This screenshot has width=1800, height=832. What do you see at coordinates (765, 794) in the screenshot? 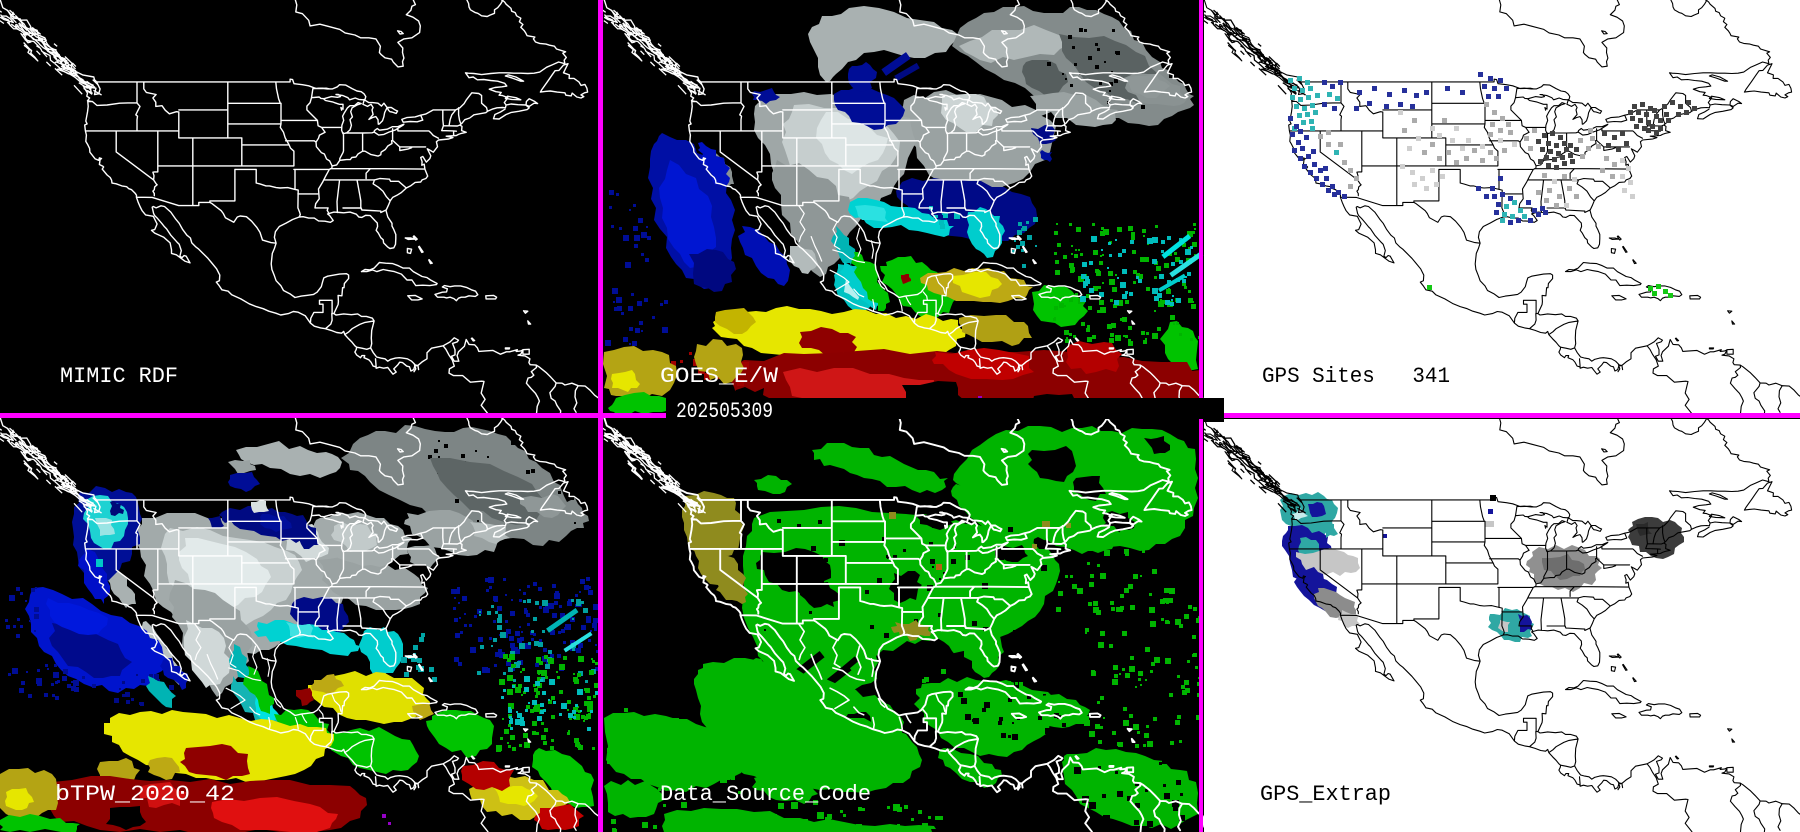
I see `svg-text: Data_Source_Code` at bounding box center [765, 794].